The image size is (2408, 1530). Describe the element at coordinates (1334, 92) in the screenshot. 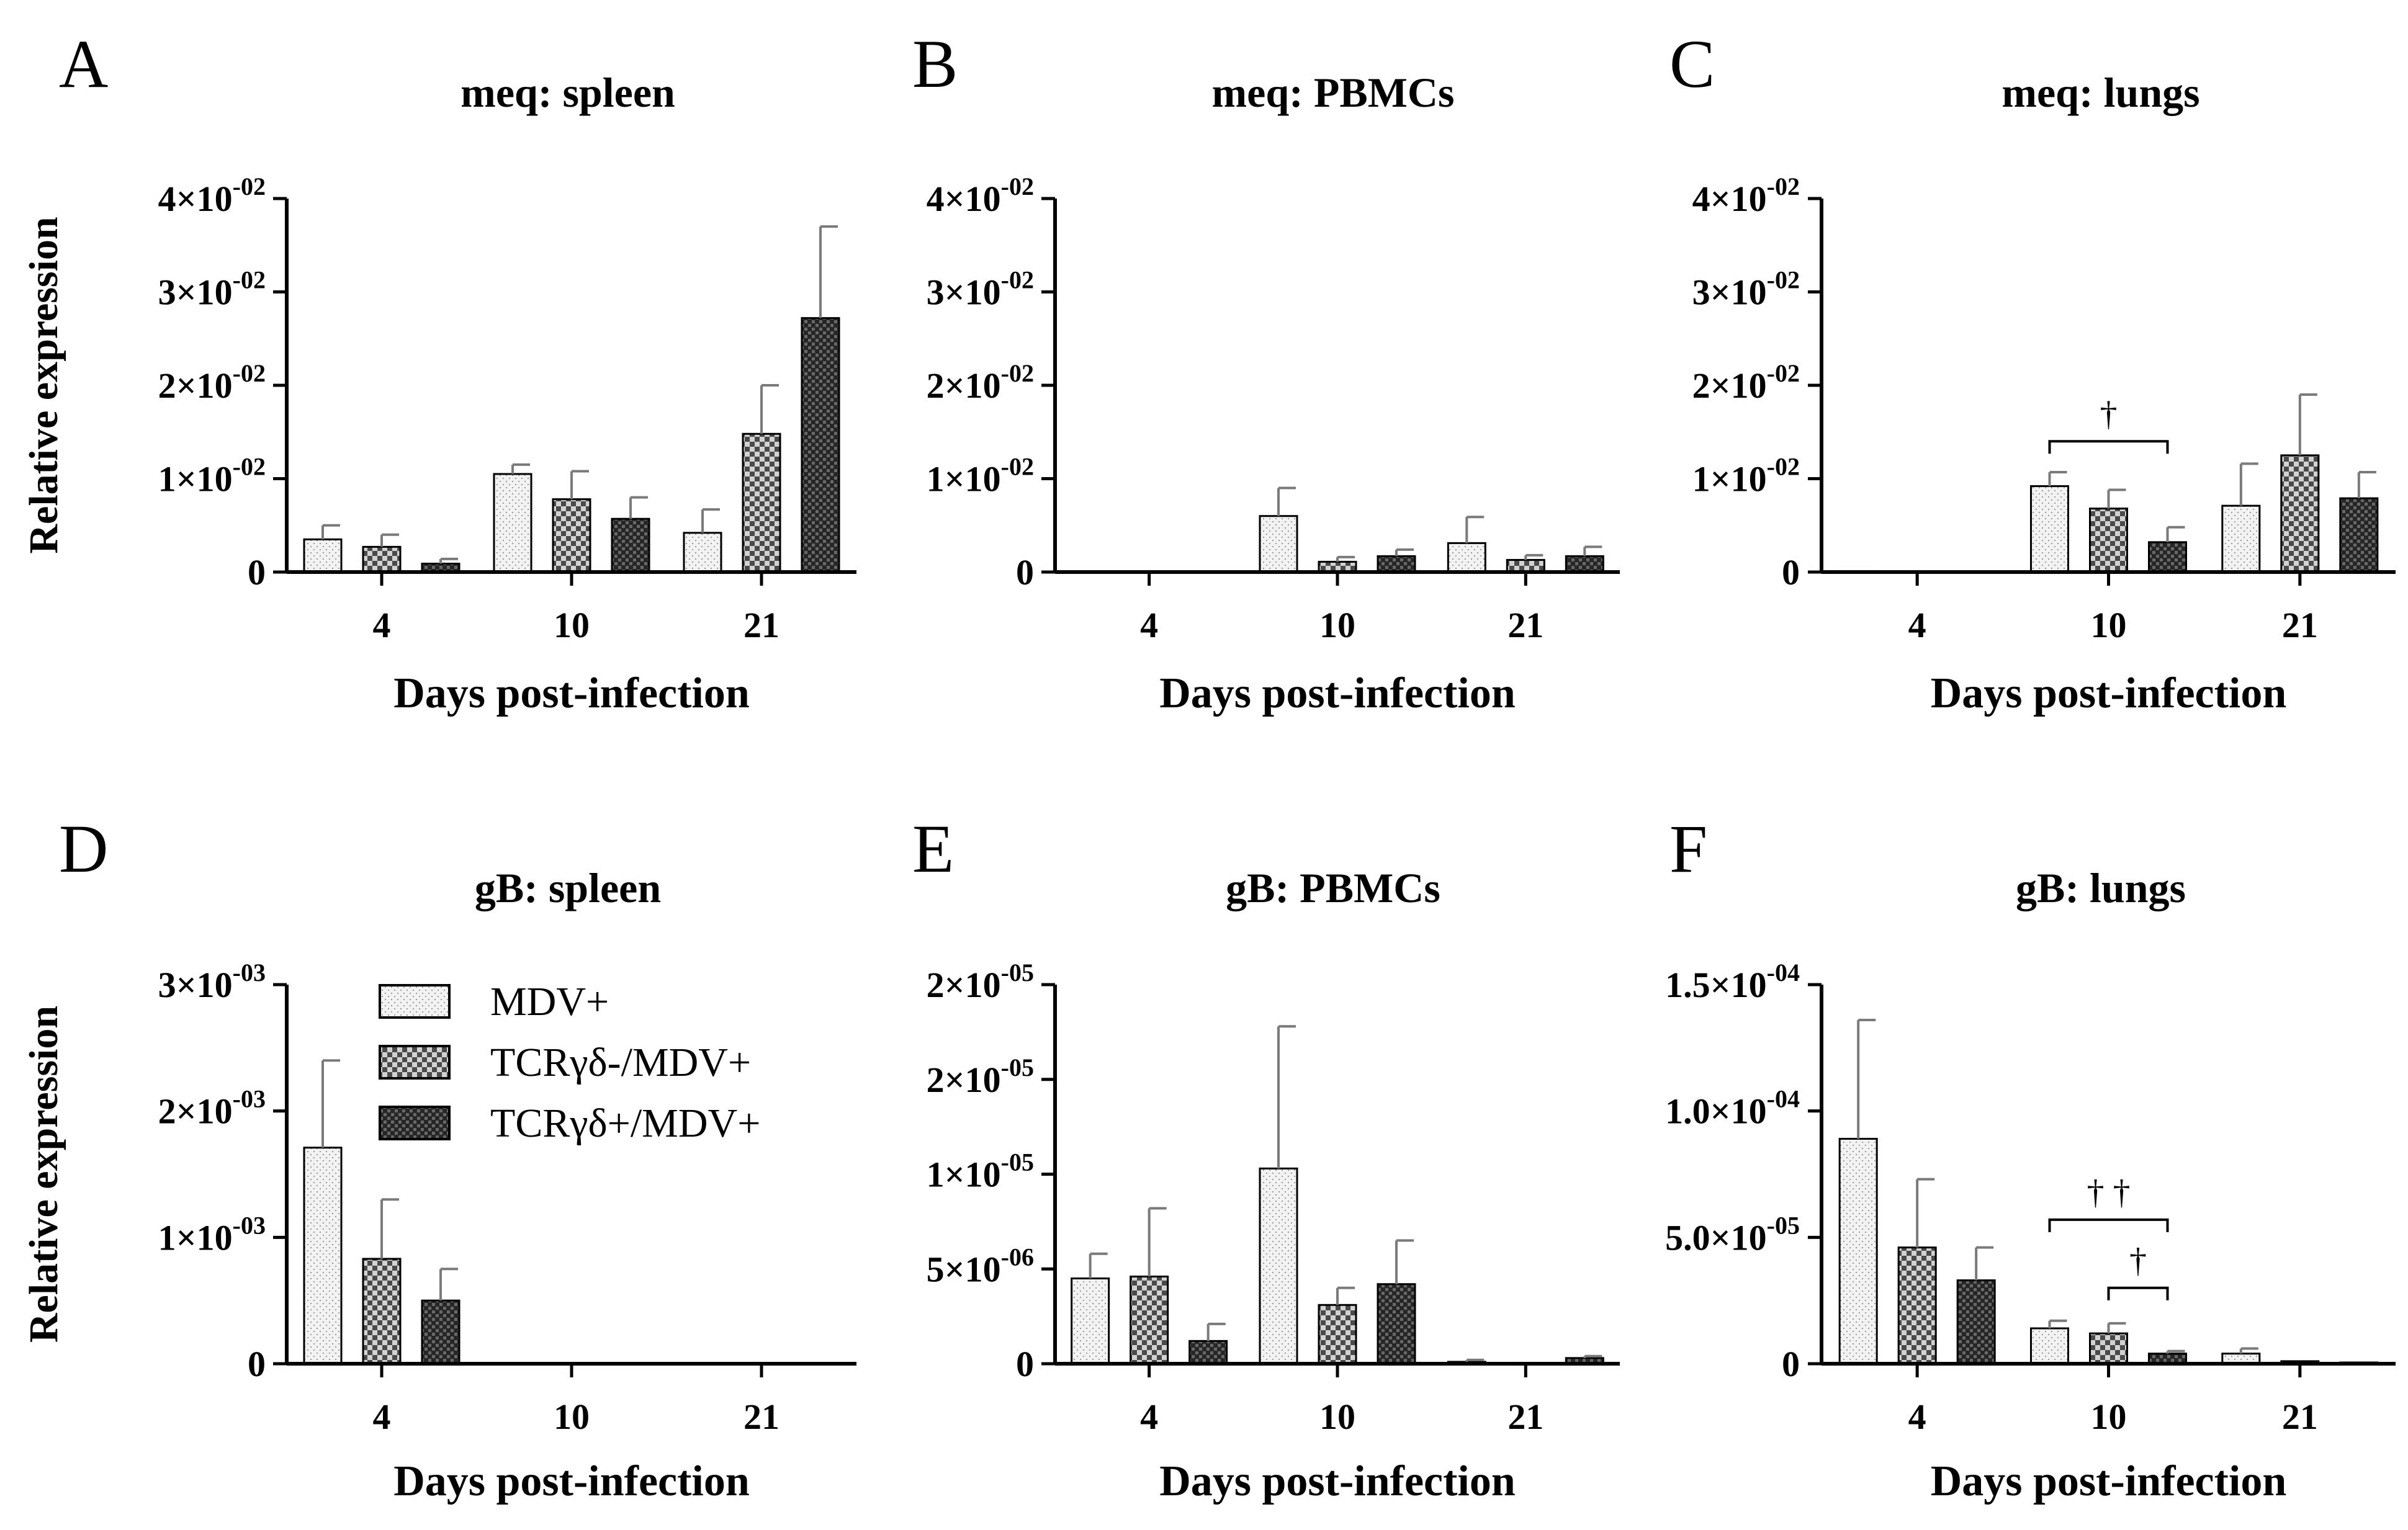

I see `panel-title: meq: PBMCs` at that location.